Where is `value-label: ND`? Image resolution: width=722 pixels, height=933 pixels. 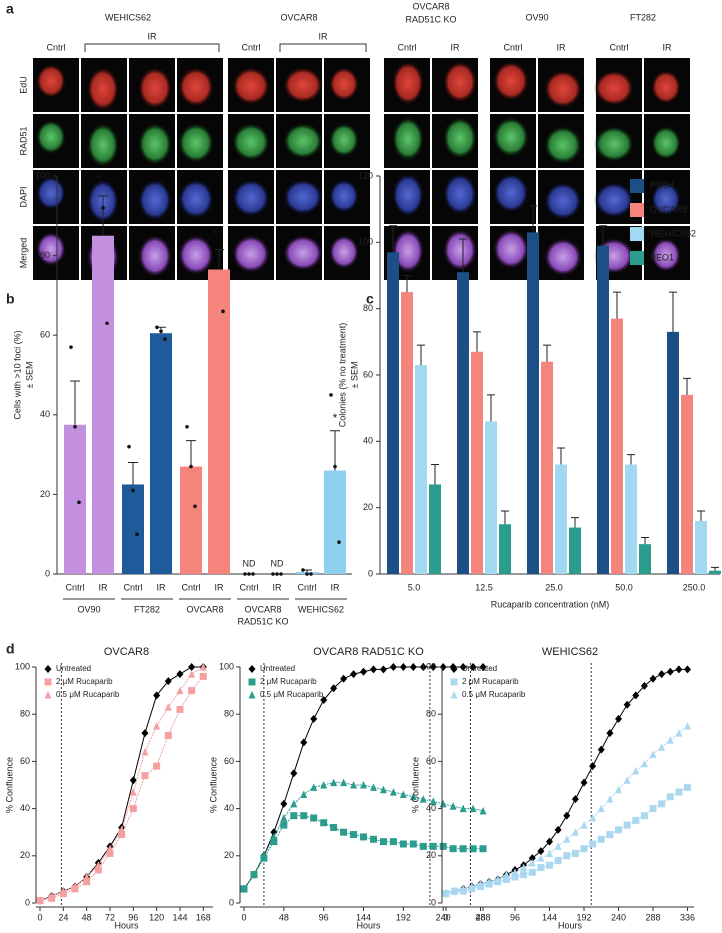 value-label: ND is located at coordinates (249, 563).